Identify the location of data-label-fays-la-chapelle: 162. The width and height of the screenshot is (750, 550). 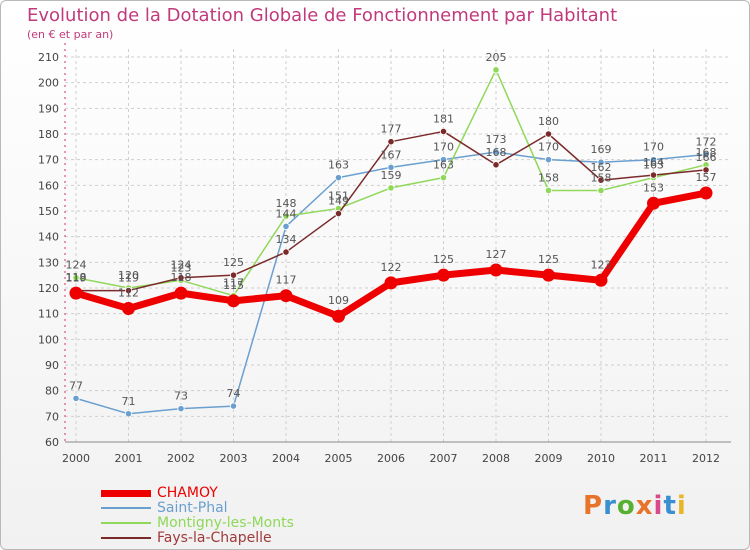
(601, 167).